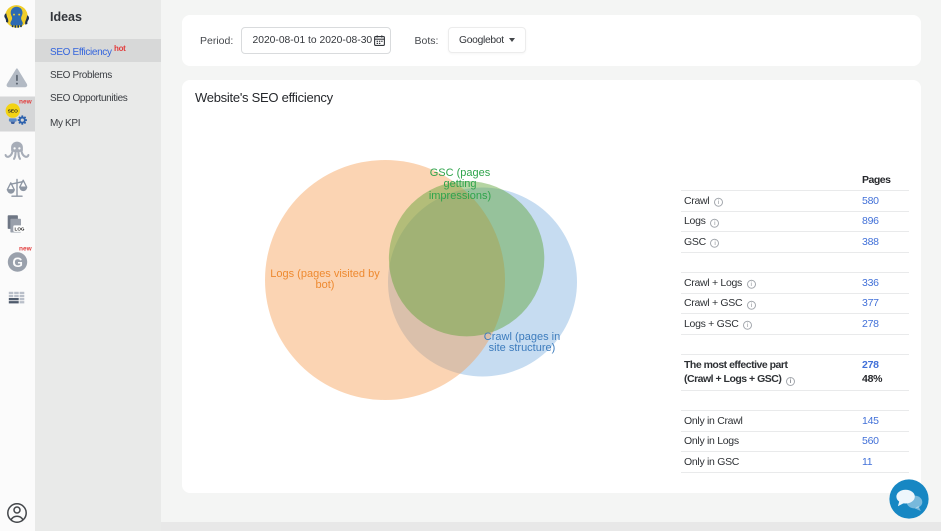  I want to click on svg-text: SEO, so click(13, 111).